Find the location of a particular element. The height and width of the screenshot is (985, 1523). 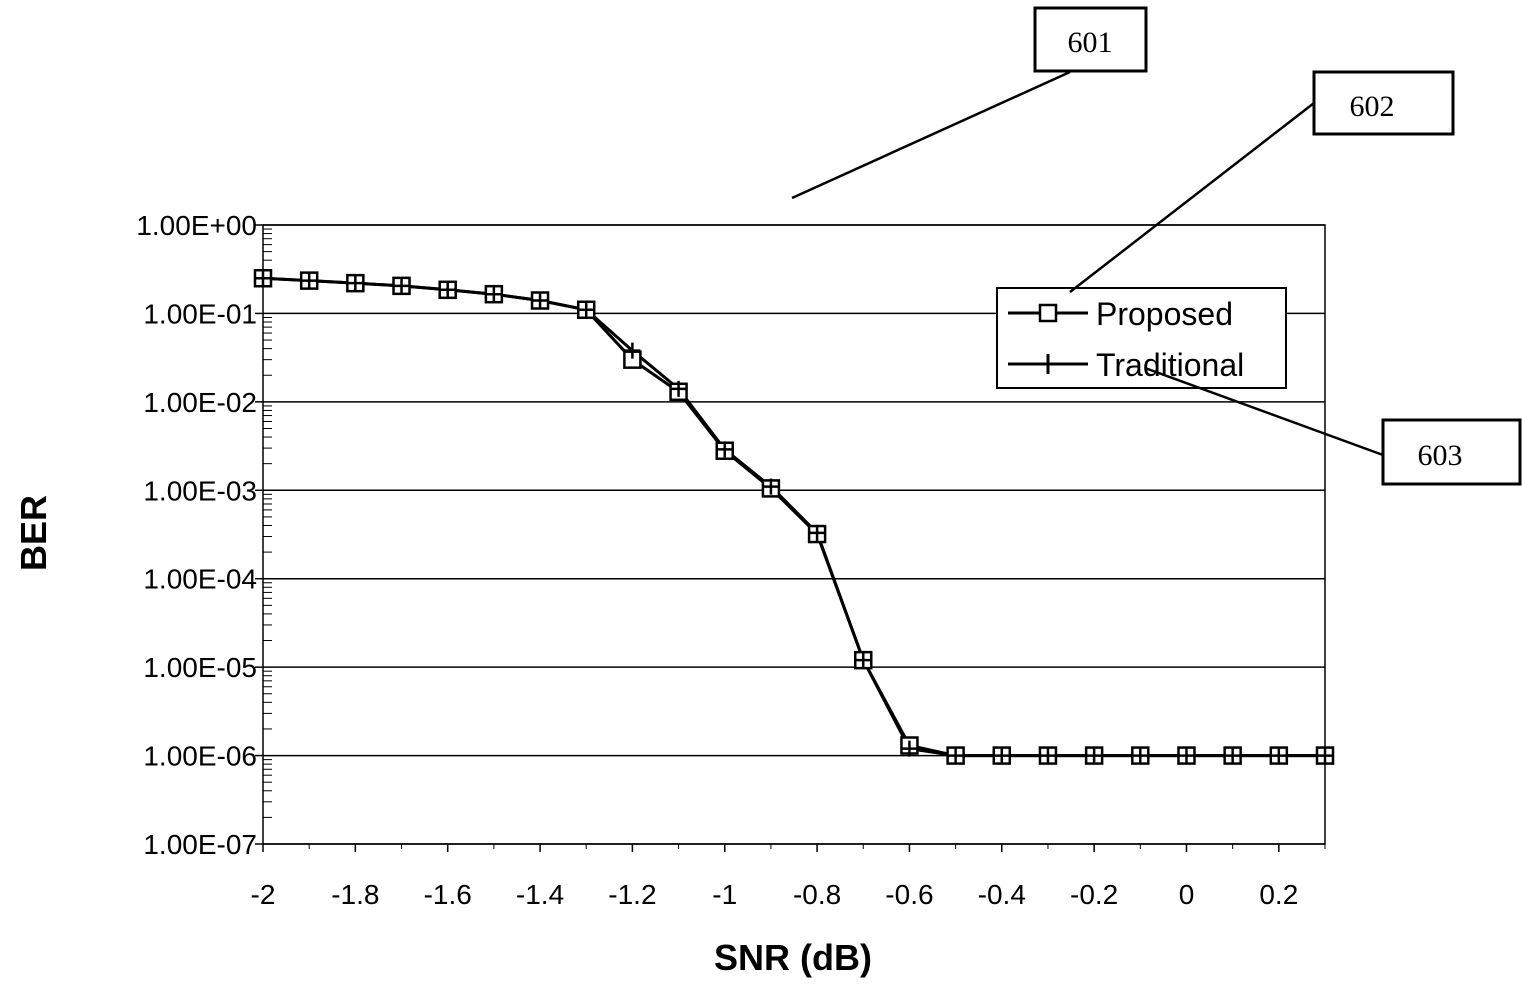

x-tick-label: -0.8 is located at coordinates (817, 894).